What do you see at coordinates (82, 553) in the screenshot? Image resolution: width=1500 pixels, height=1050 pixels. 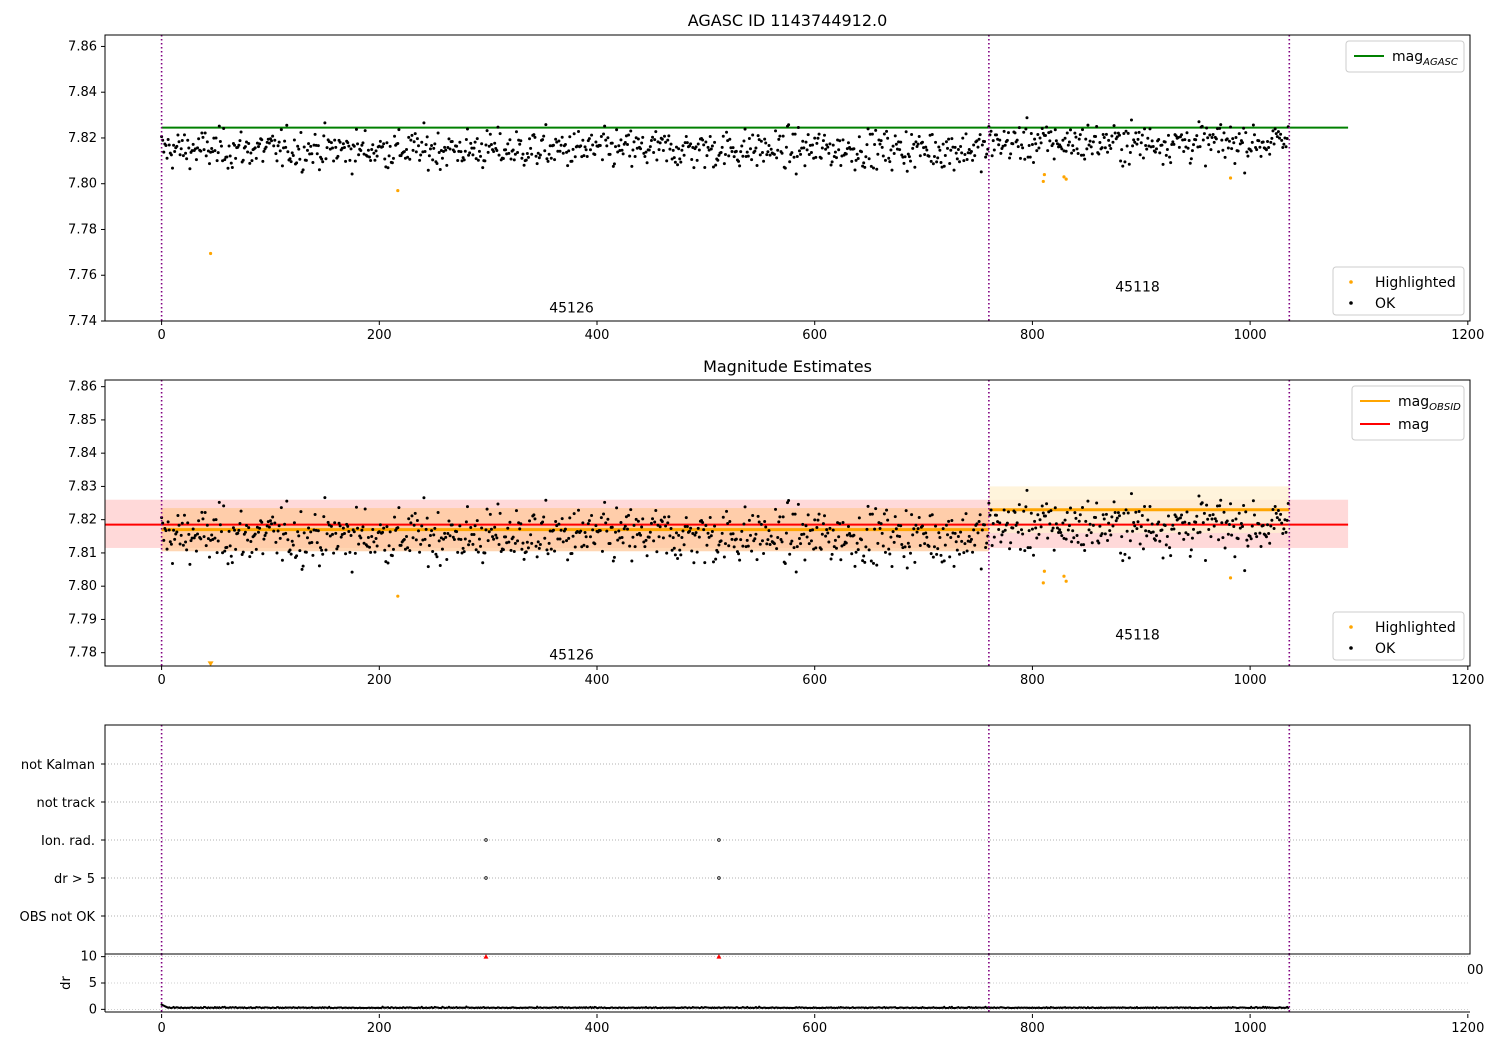 I see `panel-estimates-ytick-label: 7.81` at bounding box center [82, 553].